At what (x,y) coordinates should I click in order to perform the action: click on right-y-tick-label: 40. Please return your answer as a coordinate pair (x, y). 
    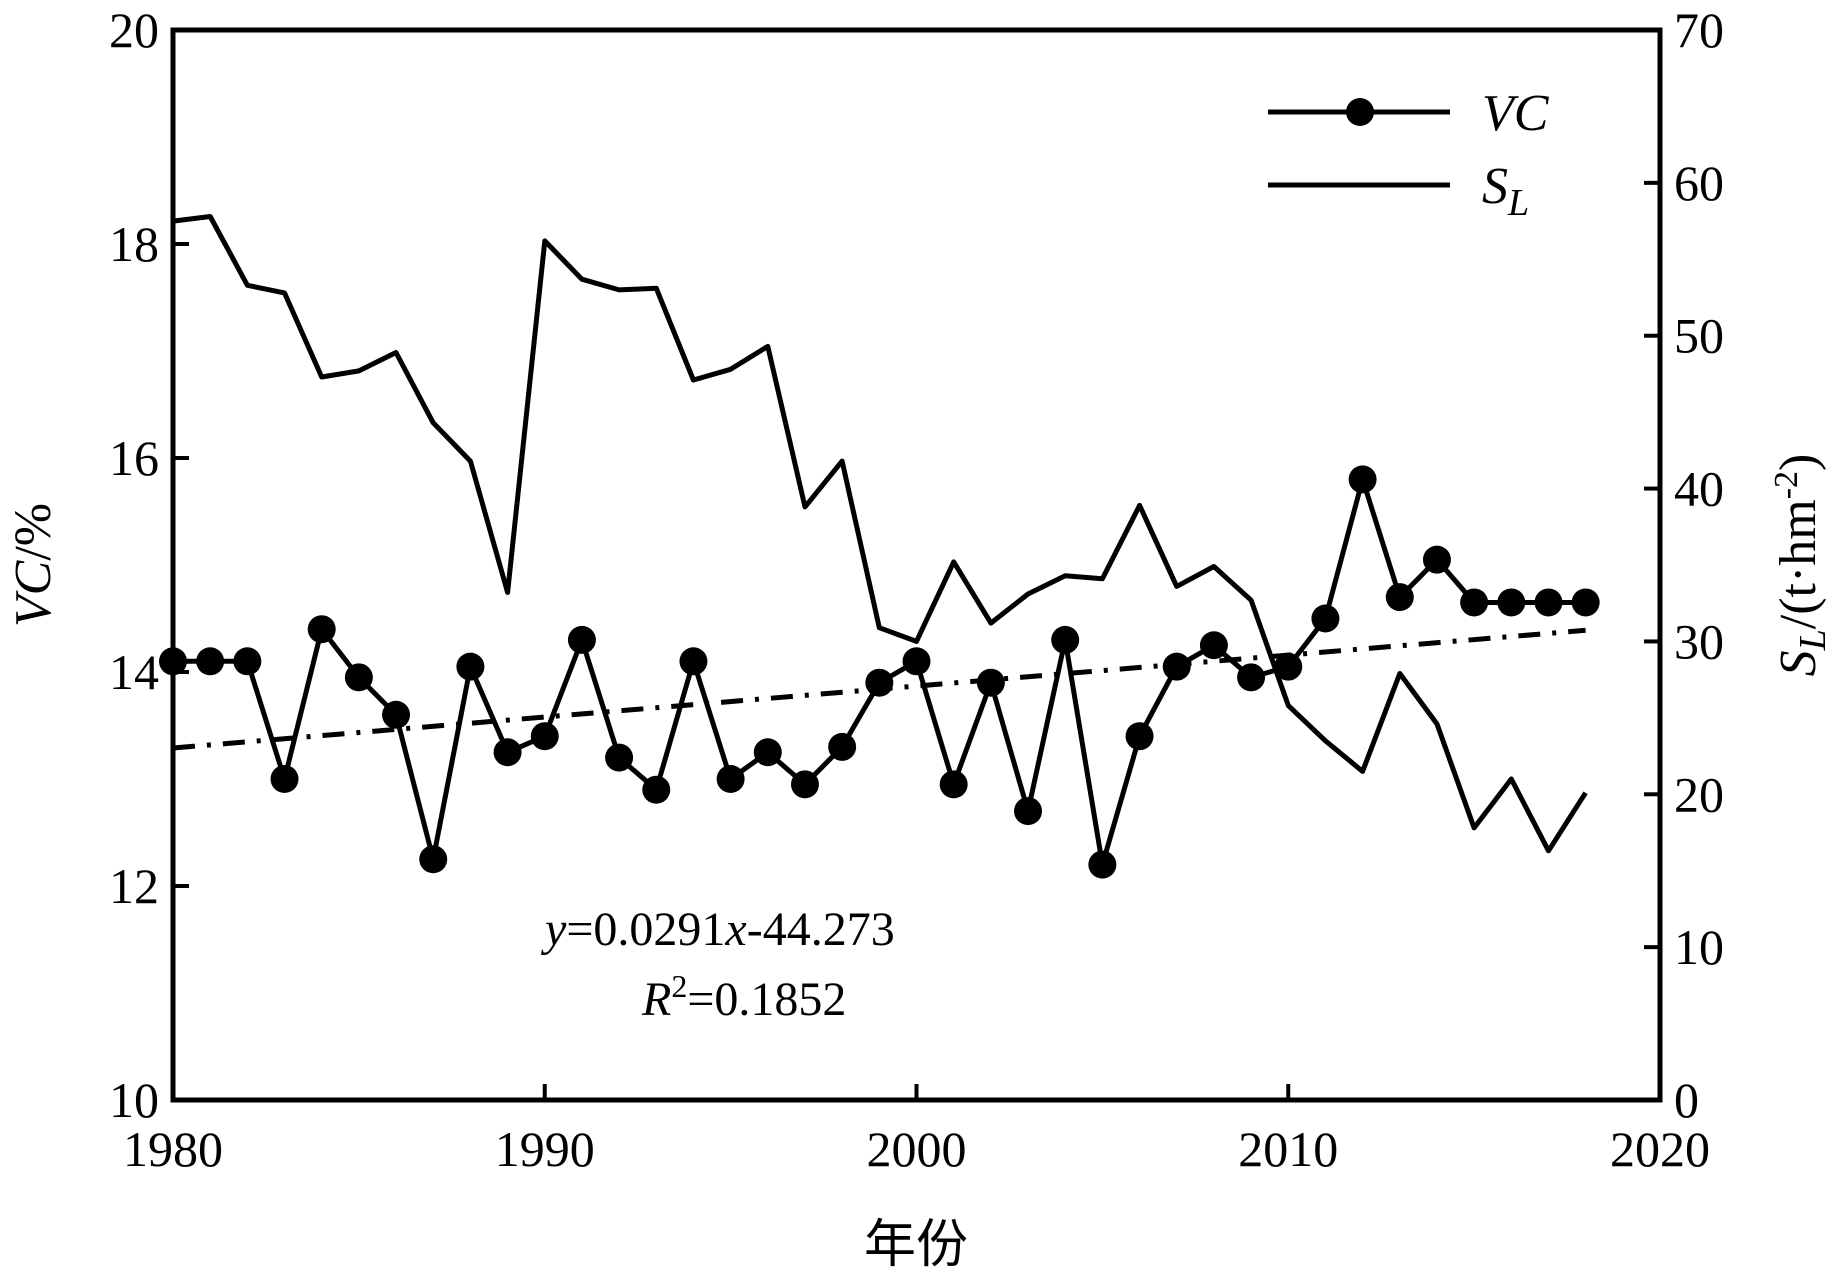
    Looking at the image, I should click on (1699, 489).